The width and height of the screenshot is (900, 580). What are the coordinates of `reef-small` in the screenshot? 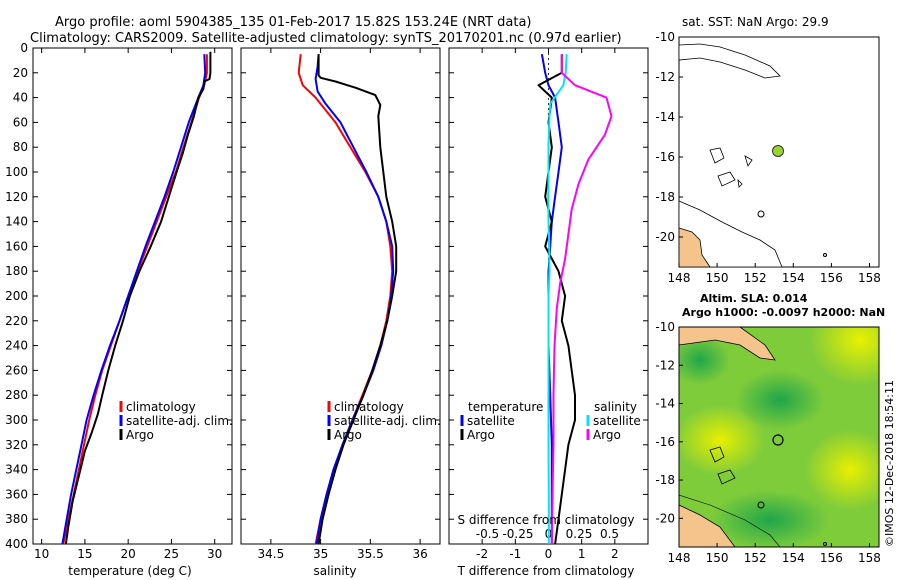 It's located at (825, 255).